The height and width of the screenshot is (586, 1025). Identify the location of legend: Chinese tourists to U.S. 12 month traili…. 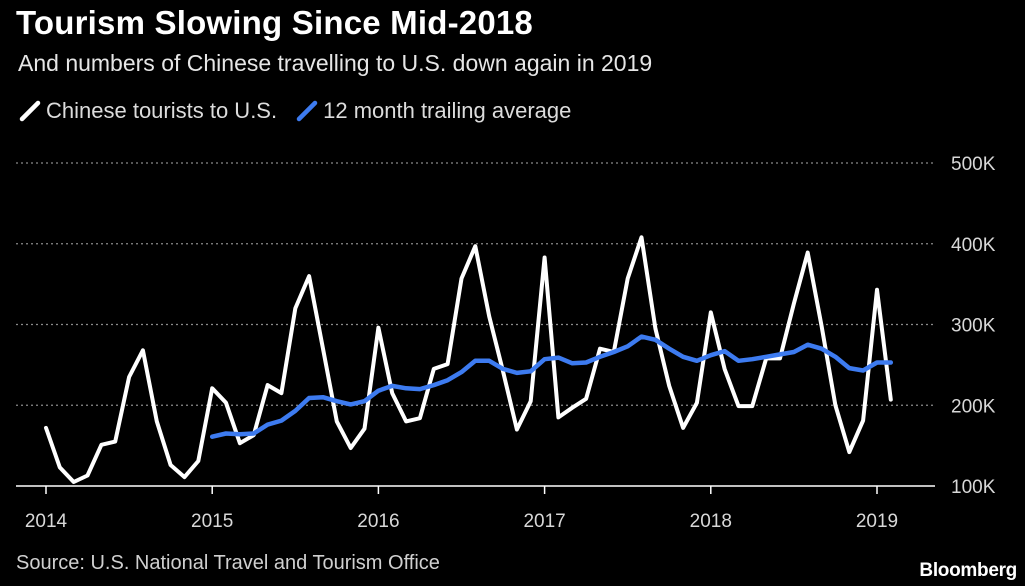
(303, 111).